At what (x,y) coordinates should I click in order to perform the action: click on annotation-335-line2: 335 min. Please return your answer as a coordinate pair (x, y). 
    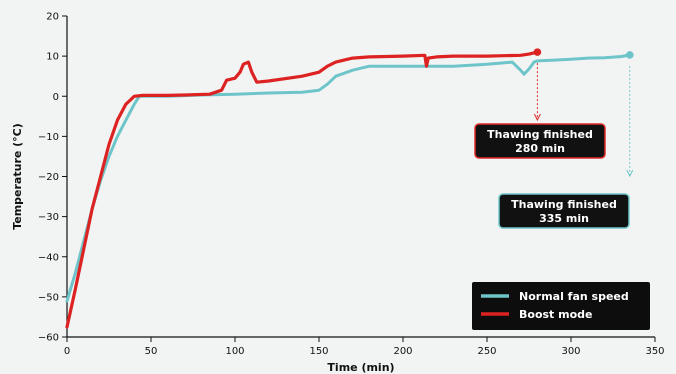
    Looking at the image, I should click on (564, 218).